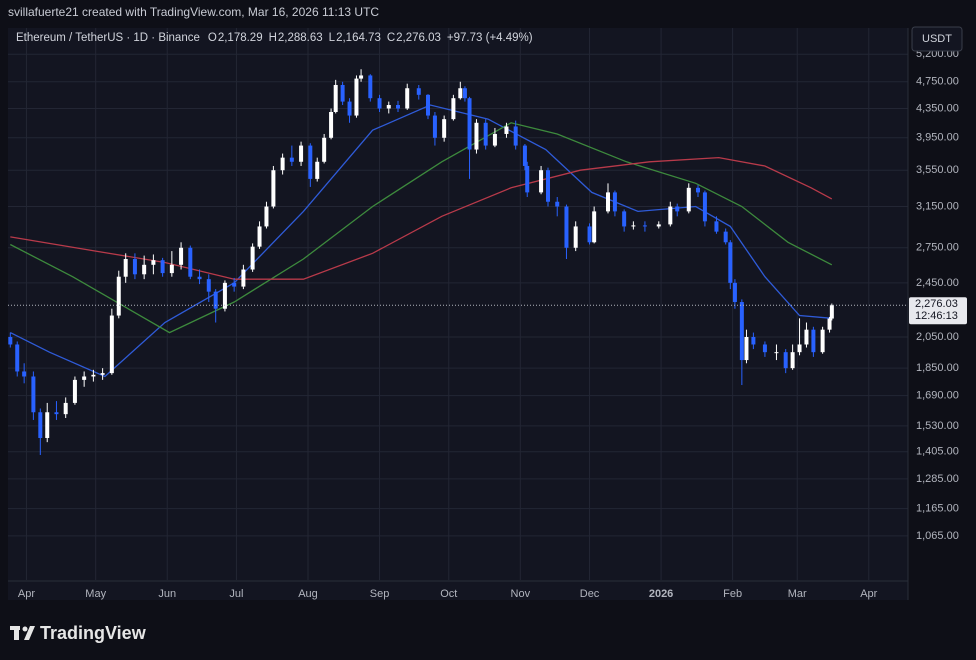 Image resolution: width=976 pixels, height=660 pixels. I want to click on legend-value: 2,164.73, so click(358, 38).